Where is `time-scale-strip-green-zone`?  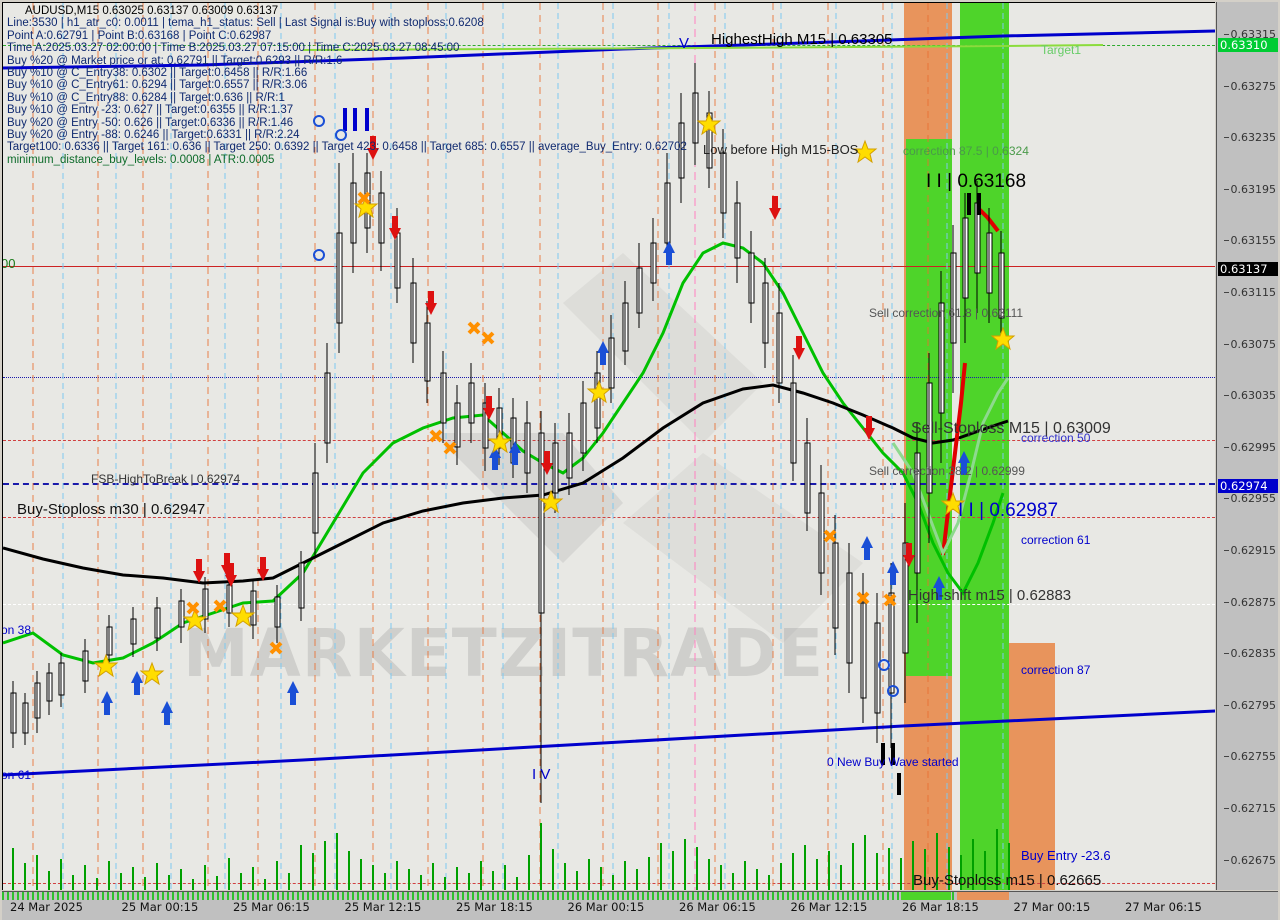
time-scale-strip-green-zone is located at coordinates (926, 896).